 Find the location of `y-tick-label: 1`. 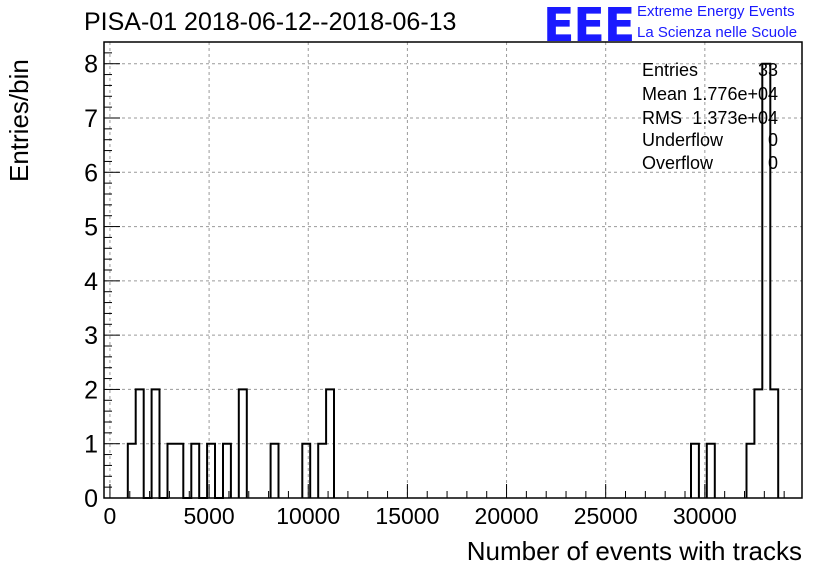

y-tick-label: 1 is located at coordinates (91, 445).